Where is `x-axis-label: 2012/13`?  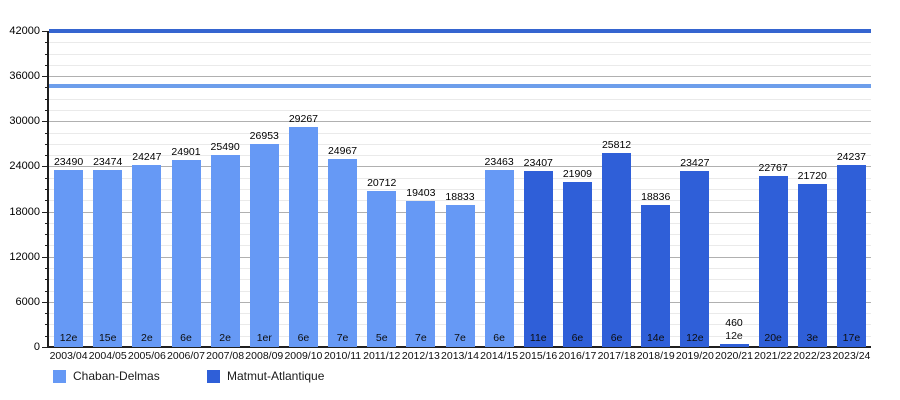 x-axis-label: 2012/13 is located at coordinates (420, 356).